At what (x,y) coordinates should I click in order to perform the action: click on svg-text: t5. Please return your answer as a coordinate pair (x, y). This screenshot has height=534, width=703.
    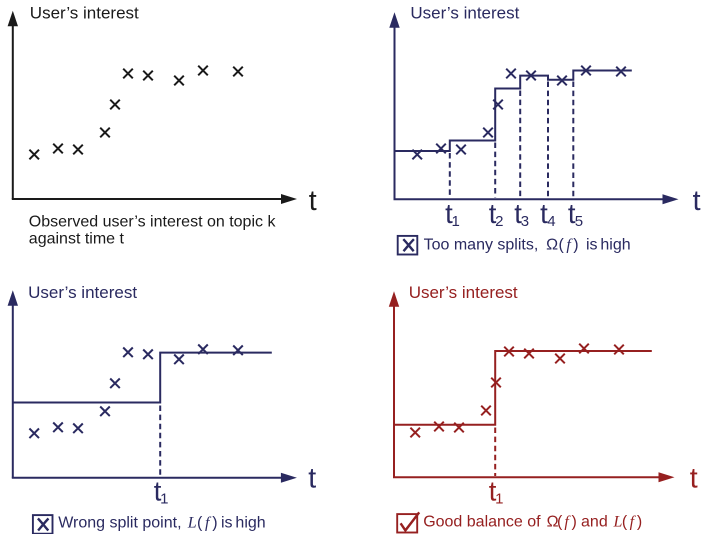
    Looking at the image, I should click on (575, 214).